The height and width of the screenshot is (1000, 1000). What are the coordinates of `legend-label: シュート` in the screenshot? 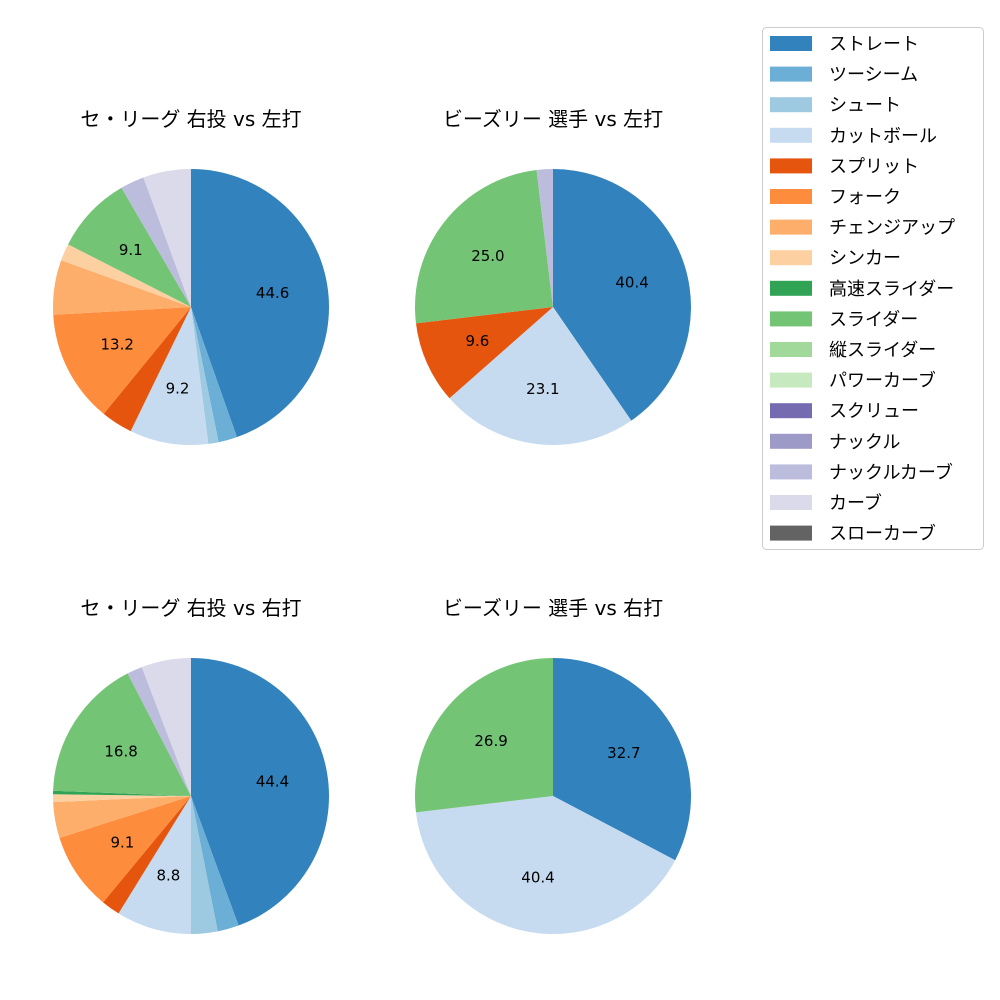 It's located at (865, 105).